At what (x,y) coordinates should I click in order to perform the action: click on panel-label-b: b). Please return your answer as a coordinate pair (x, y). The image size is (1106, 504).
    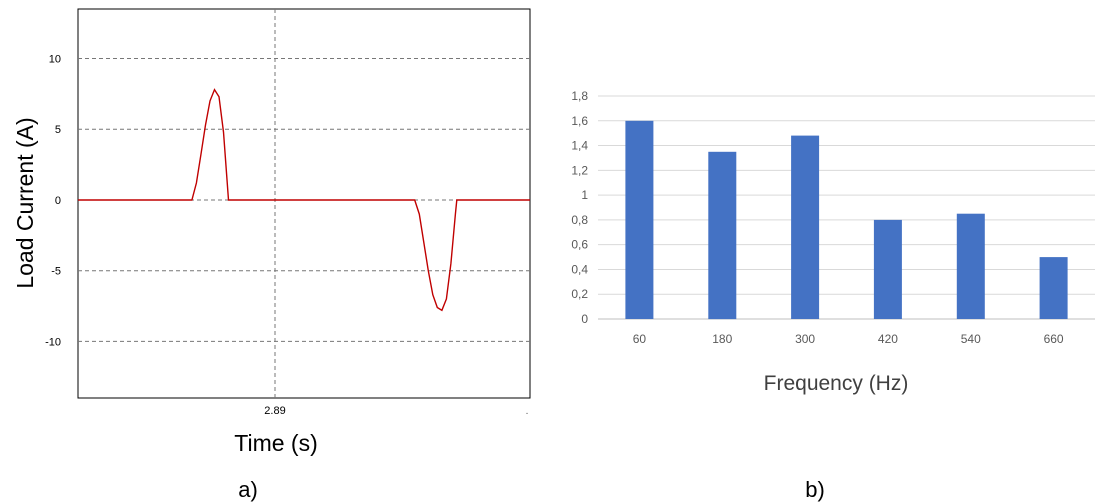
    Looking at the image, I should click on (815, 489).